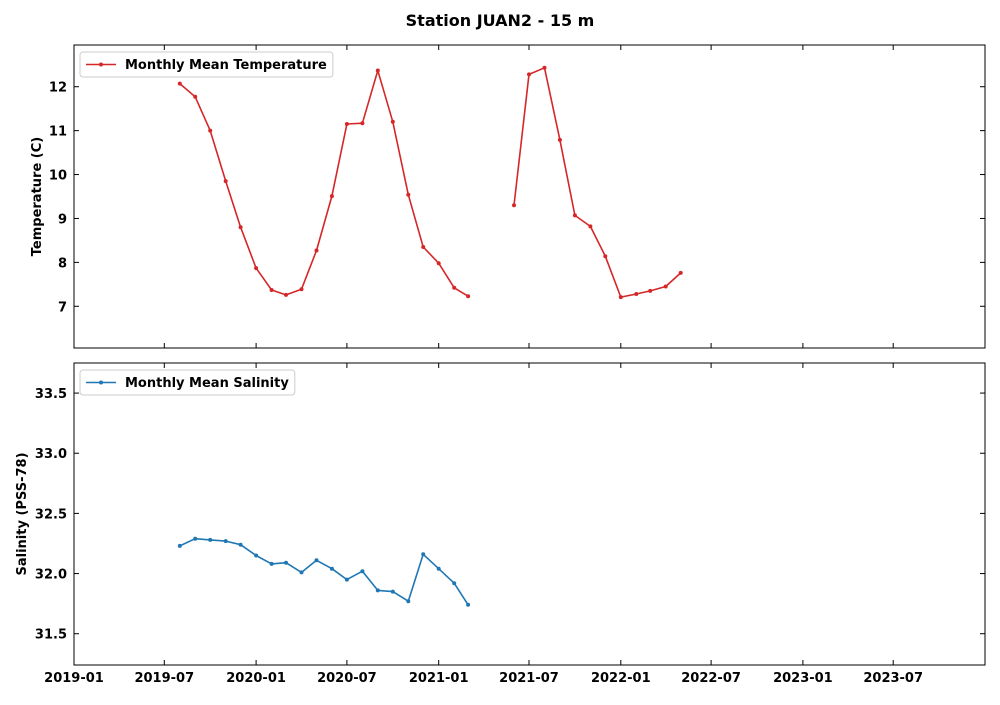  Describe the element at coordinates (51, 635) in the screenshot. I see `salinity-y-tick-label: 31.5` at that location.